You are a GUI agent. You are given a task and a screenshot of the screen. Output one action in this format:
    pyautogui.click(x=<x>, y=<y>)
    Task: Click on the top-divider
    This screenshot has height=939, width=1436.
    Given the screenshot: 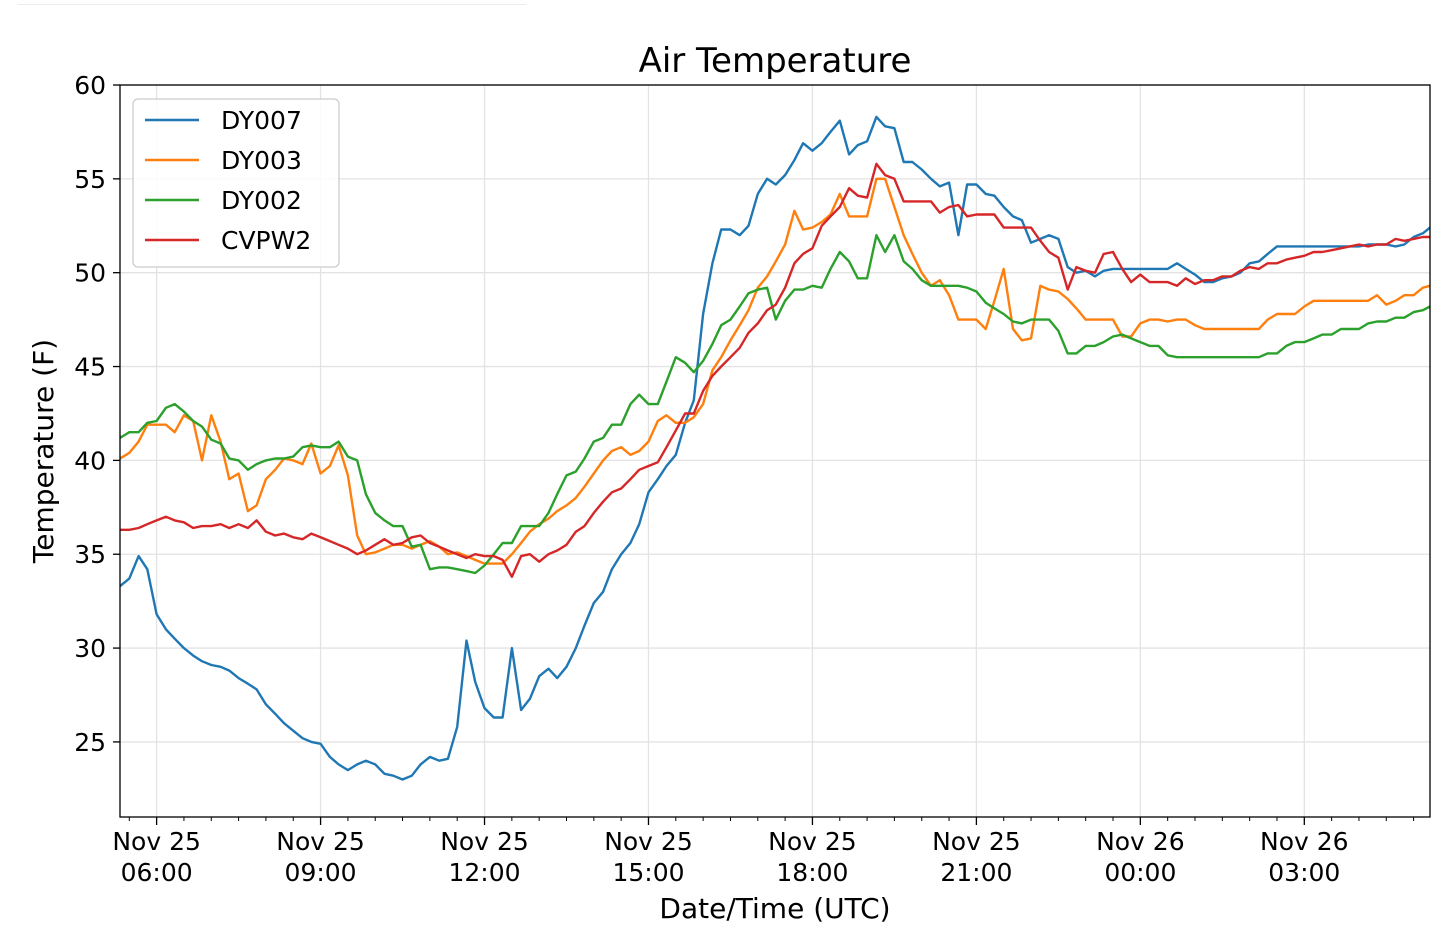 What is the action you would take?
    pyautogui.click(x=272, y=2)
    